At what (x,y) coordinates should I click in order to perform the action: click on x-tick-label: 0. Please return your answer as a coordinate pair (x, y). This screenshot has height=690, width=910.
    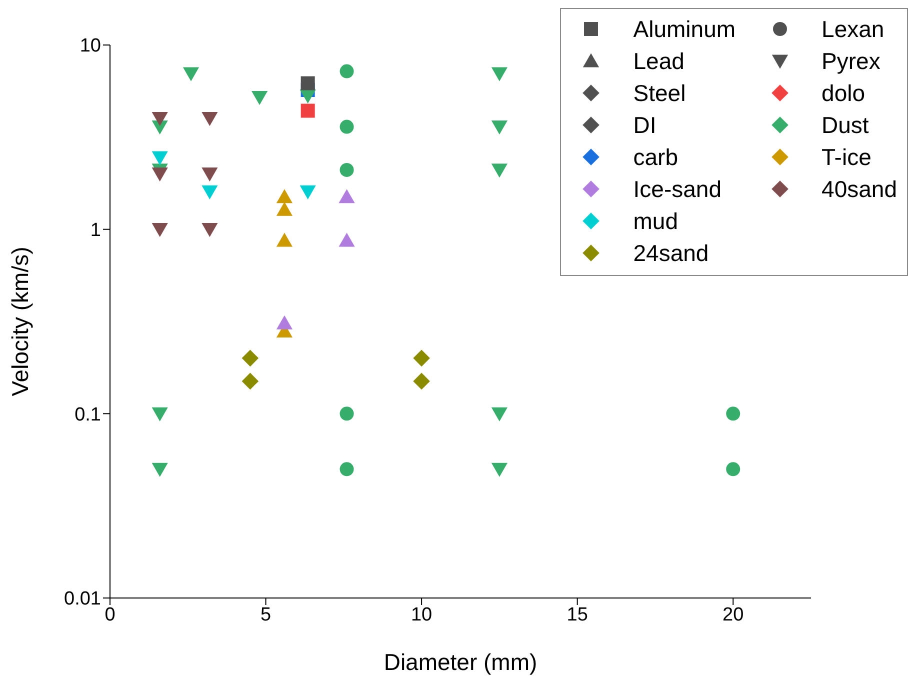
    Looking at the image, I should click on (110, 615).